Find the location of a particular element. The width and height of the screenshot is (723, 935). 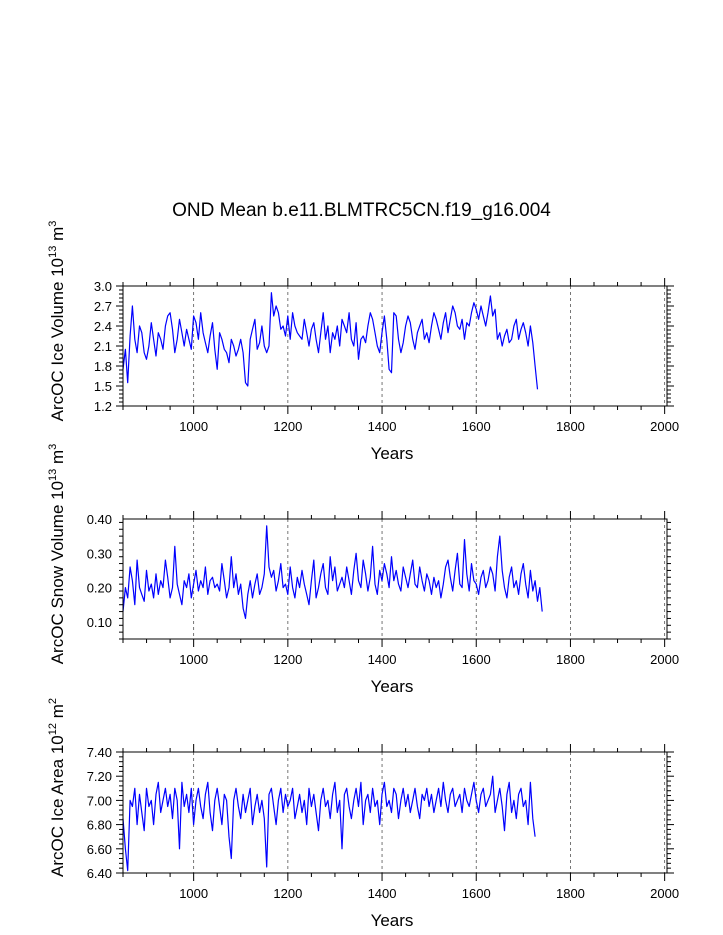

y-axis-title: ArcOC Snow Volume 1013 m3 is located at coordinates (57, 554).